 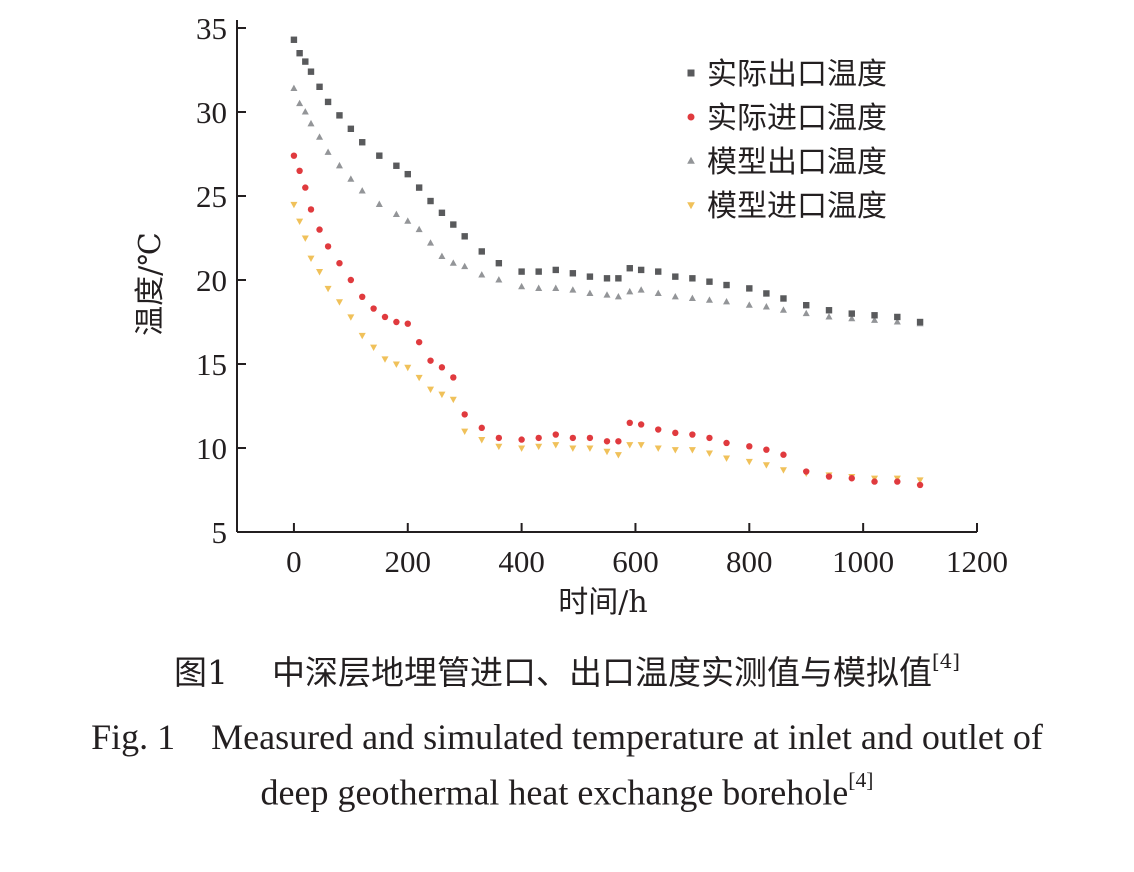 What do you see at coordinates (567, 670) in the screenshot?
I see `figure-caption-chinese: 图1 中深层地埋管进口、出口温度实测值与模拟值[4]` at bounding box center [567, 670].